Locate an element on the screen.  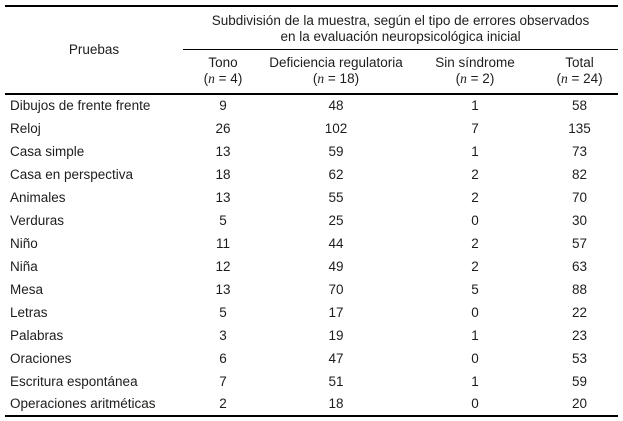
table-row: Niño 11 44 2 57 is located at coordinates (311, 243).